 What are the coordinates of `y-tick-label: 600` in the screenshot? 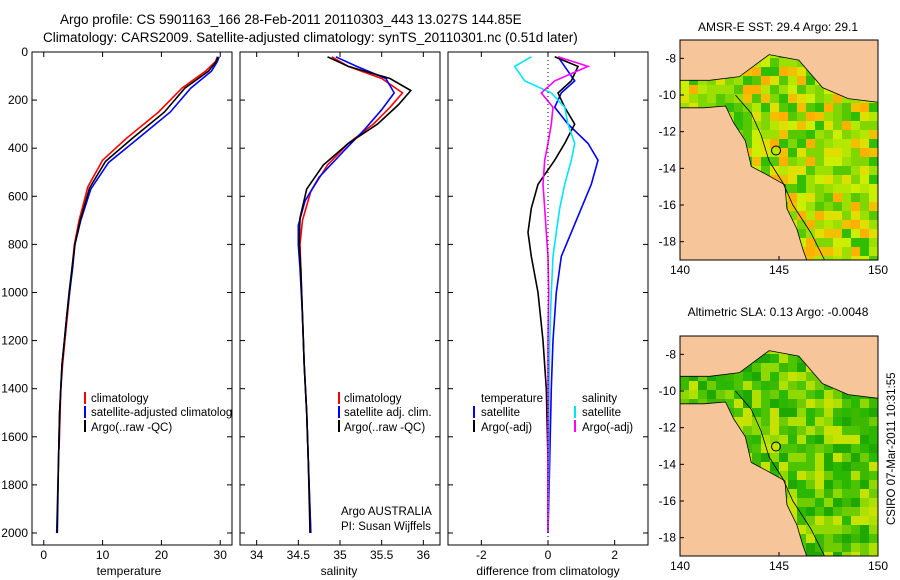 It's located at (18, 196).